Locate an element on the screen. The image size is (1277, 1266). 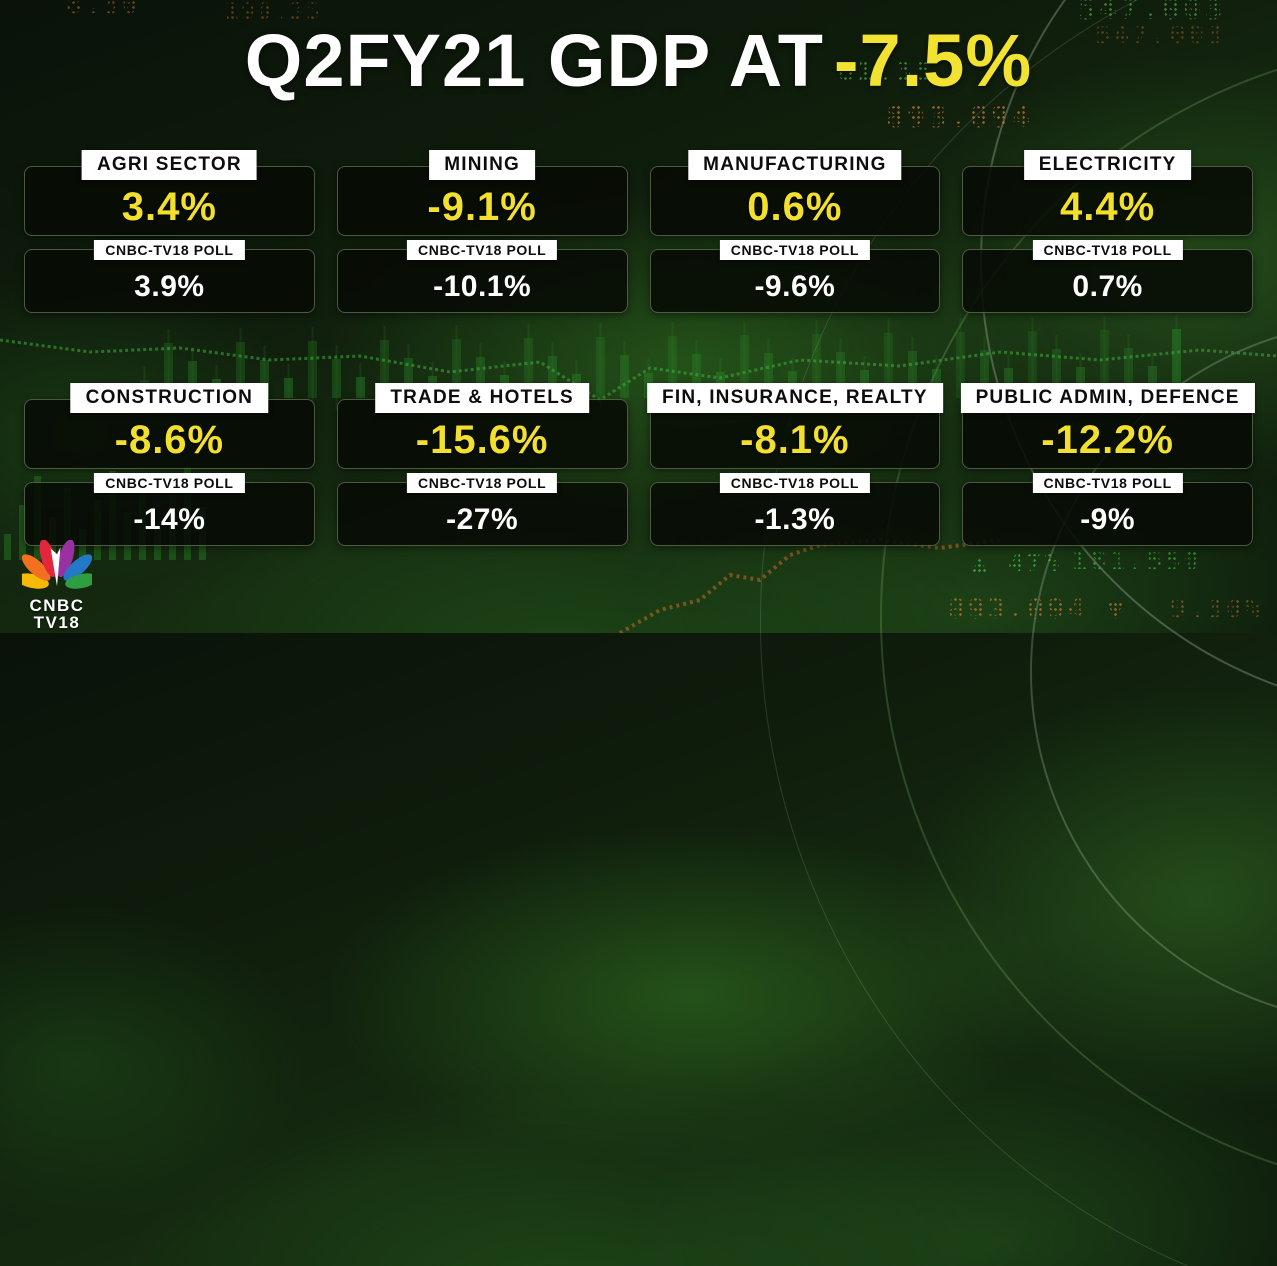
cnbc-tv18-logo: CNBC TV18 is located at coordinates (57, 585).